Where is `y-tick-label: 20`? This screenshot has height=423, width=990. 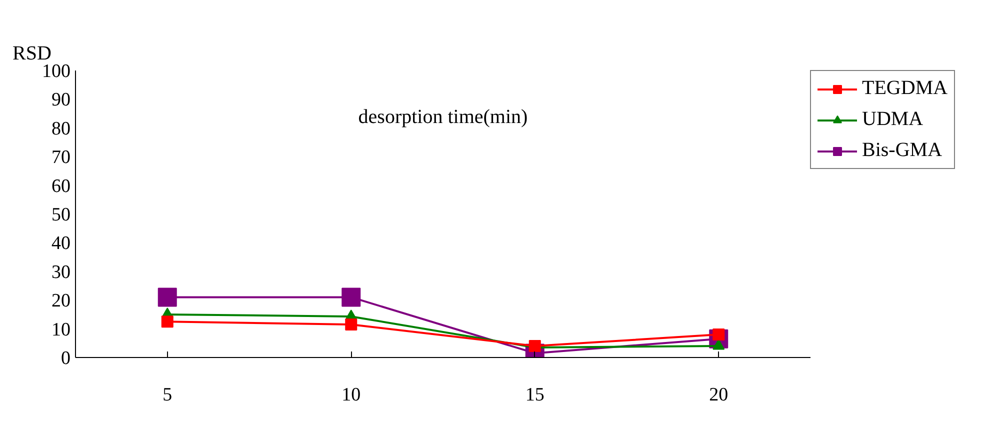 y-tick-label: 20 is located at coordinates (61, 301).